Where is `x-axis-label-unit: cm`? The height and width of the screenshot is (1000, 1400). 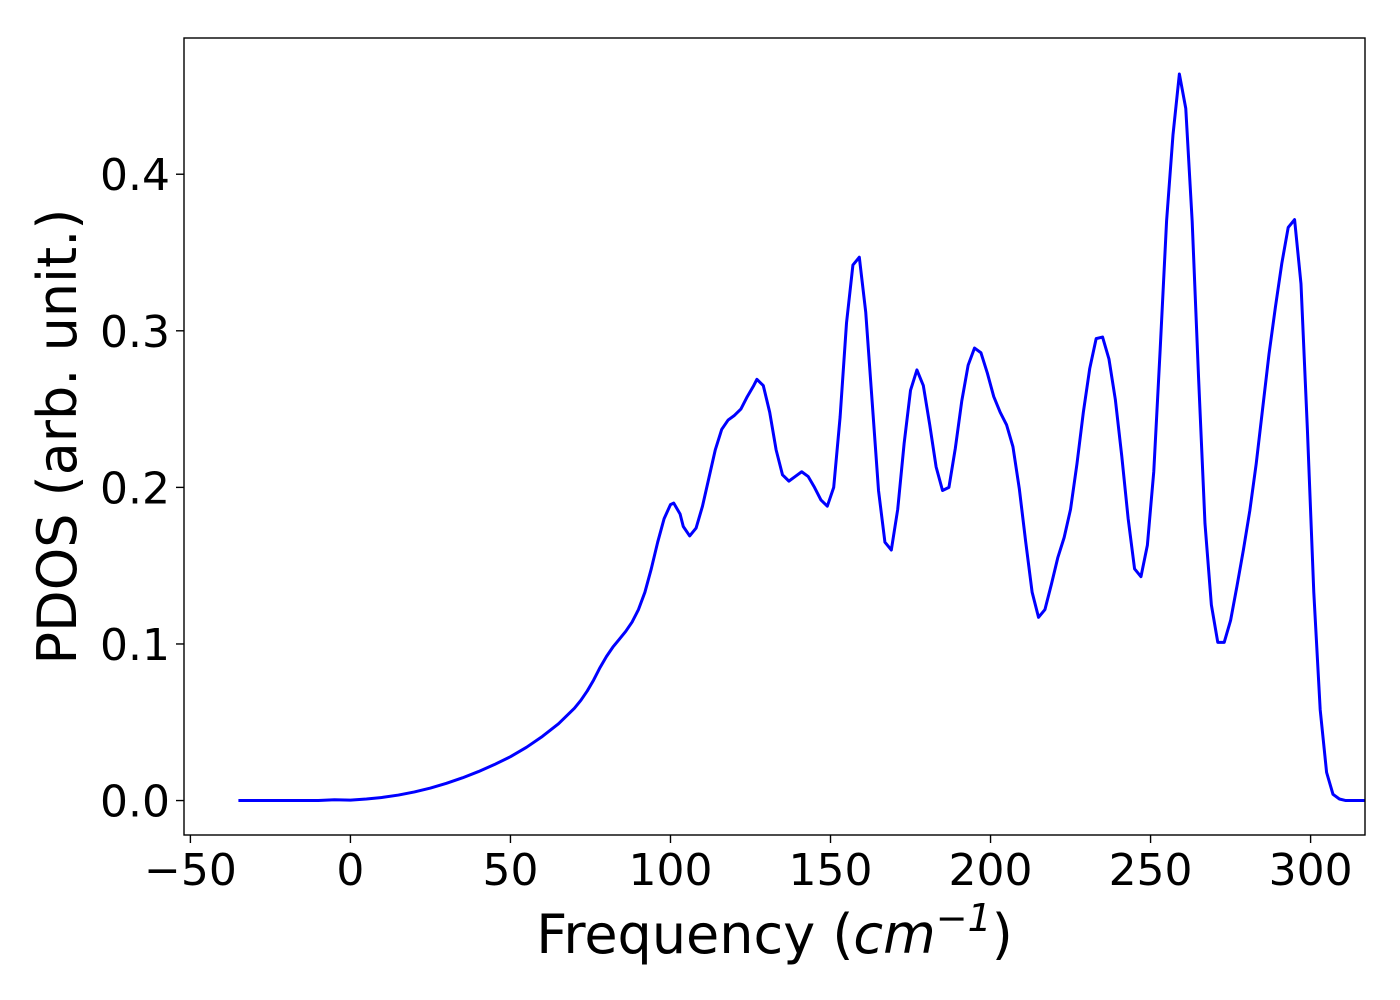
x-axis-label-unit: cm is located at coordinates (894, 934).